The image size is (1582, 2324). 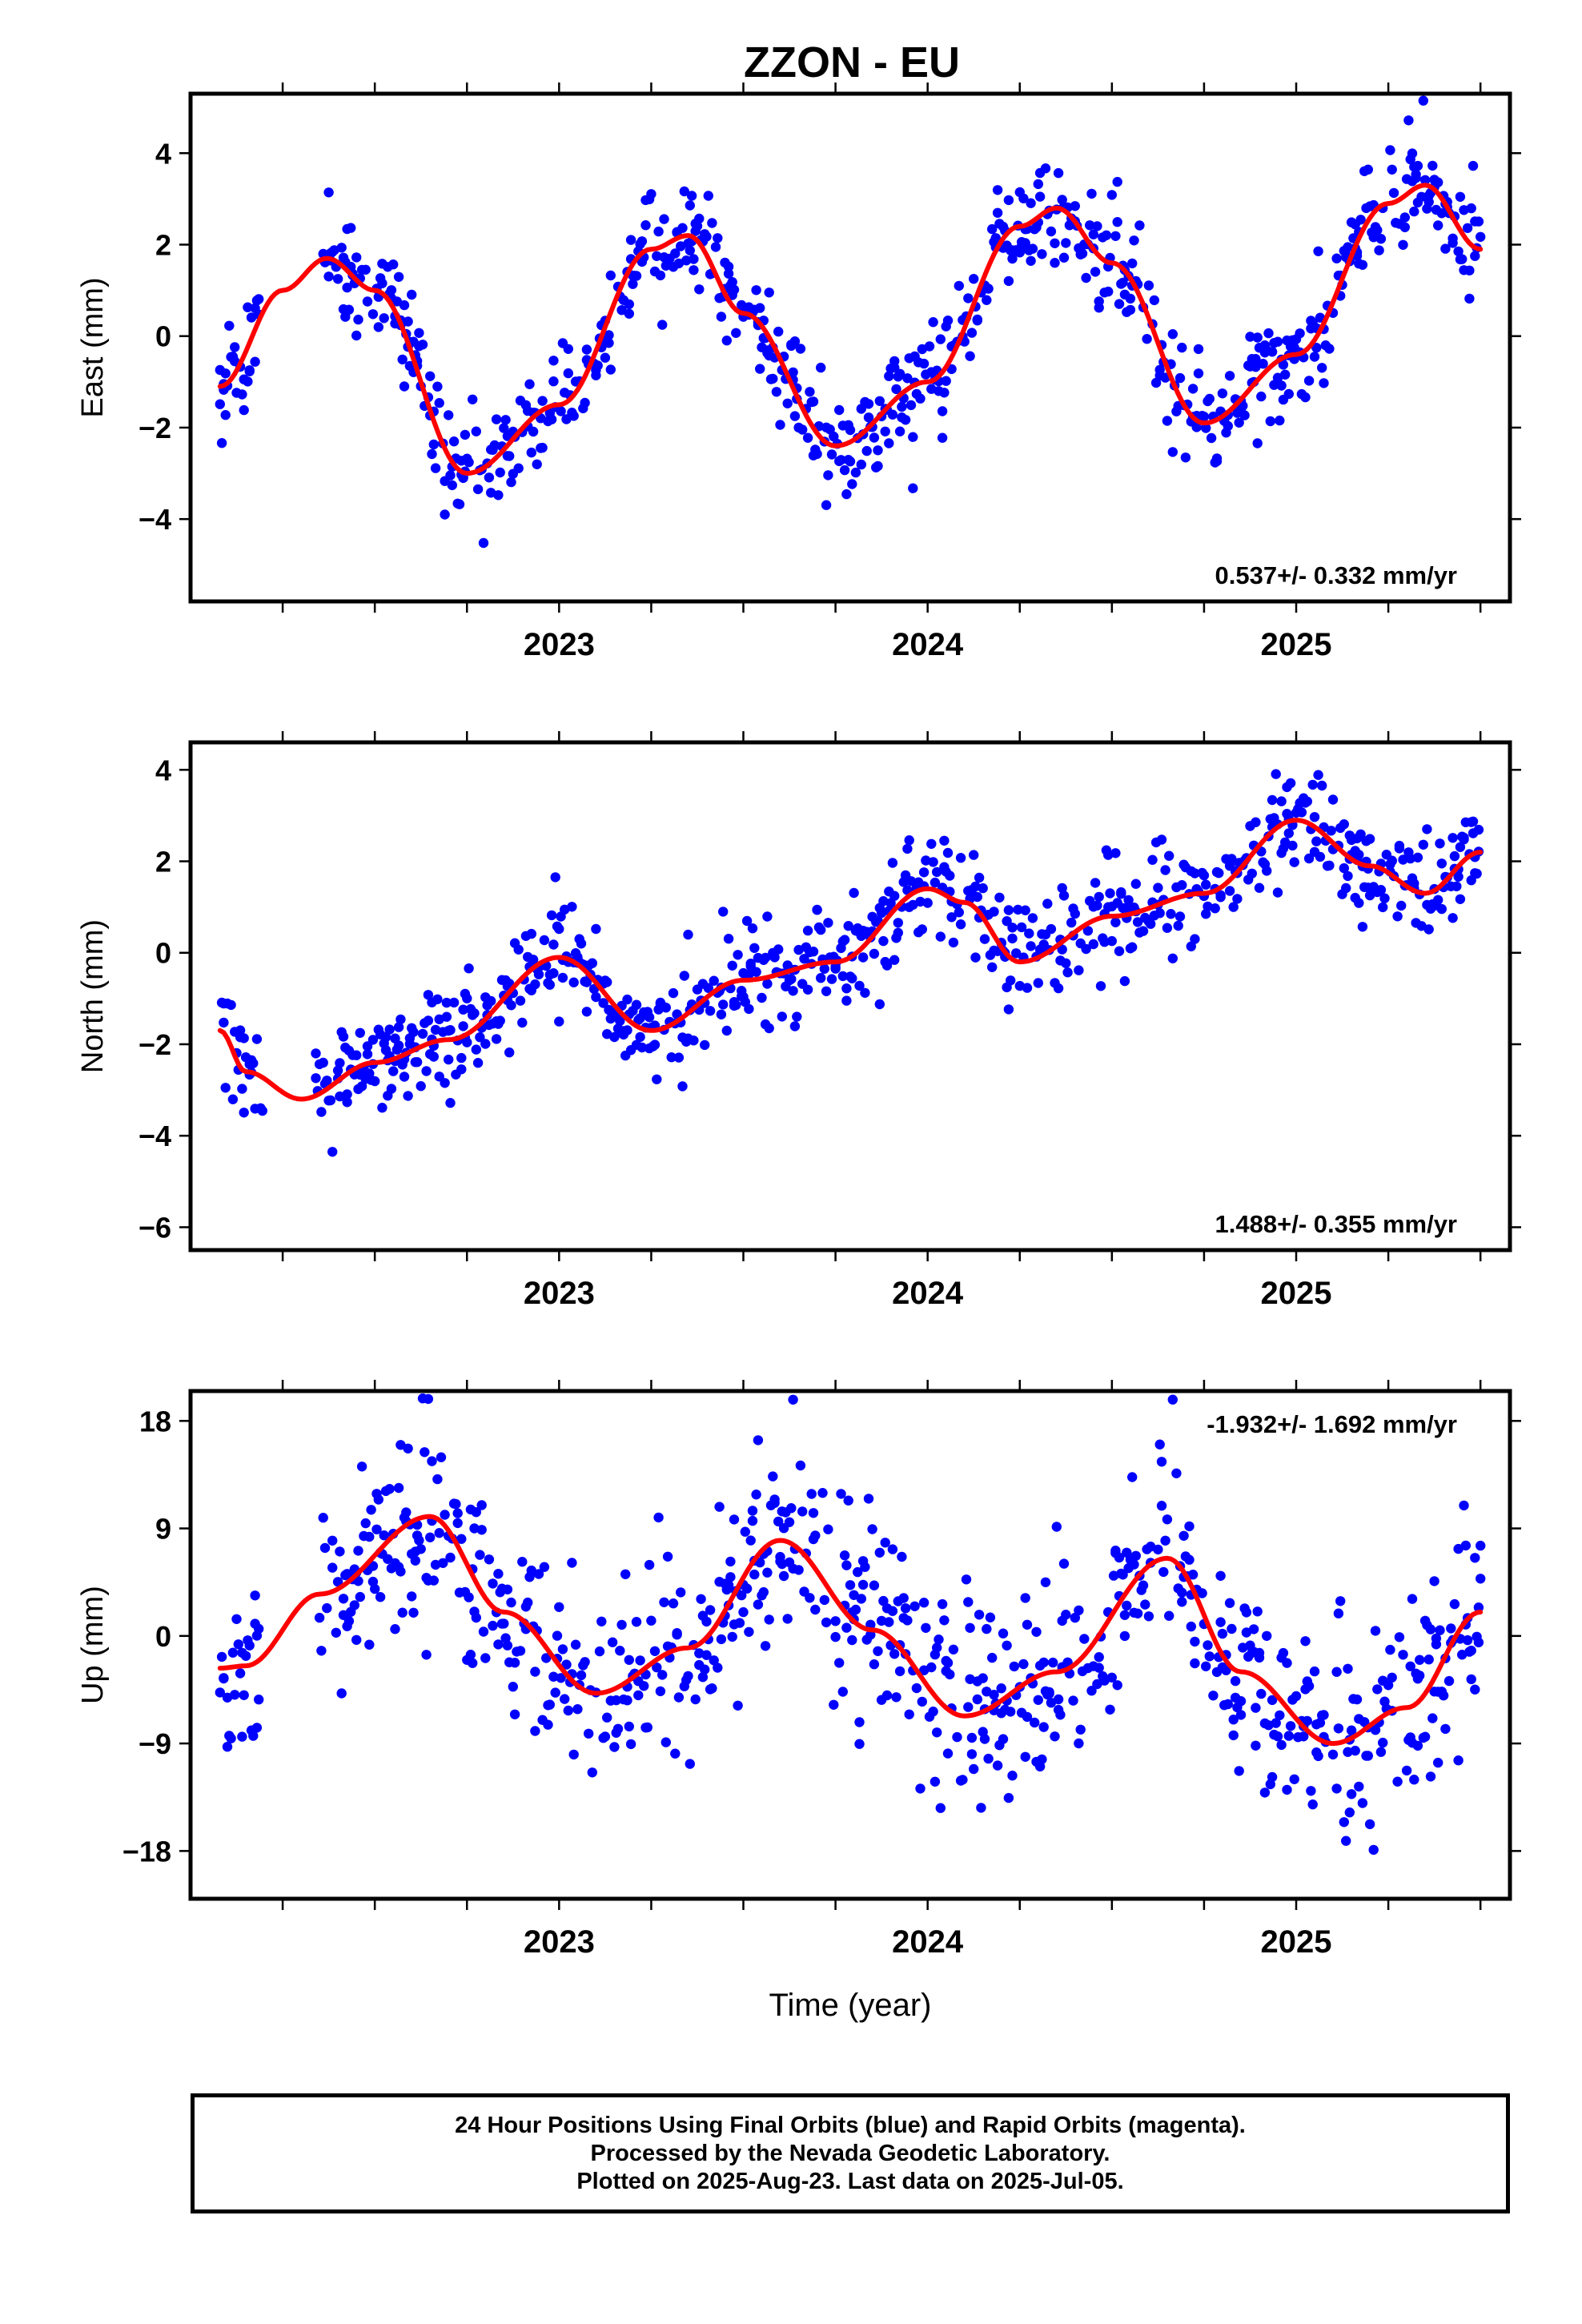 What do you see at coordinates (1332, 1424) in the screenshot?
I see `velocity-label: -1.932+/- 1.692 mm/yr` at bounding box center [1332, 1424].